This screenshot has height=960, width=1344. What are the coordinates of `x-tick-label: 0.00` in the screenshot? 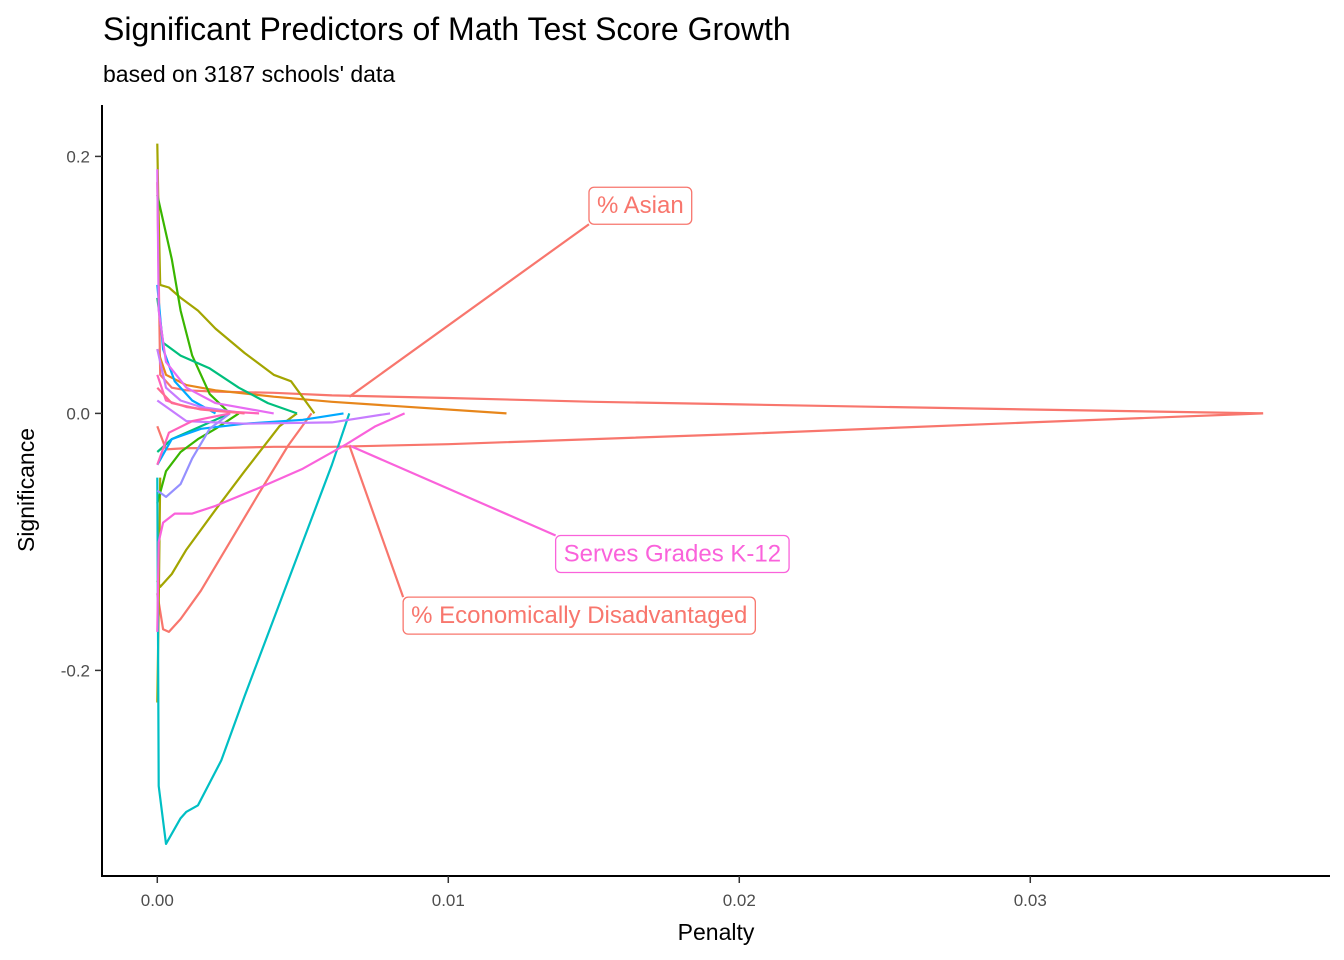 It's located at (157, 900).